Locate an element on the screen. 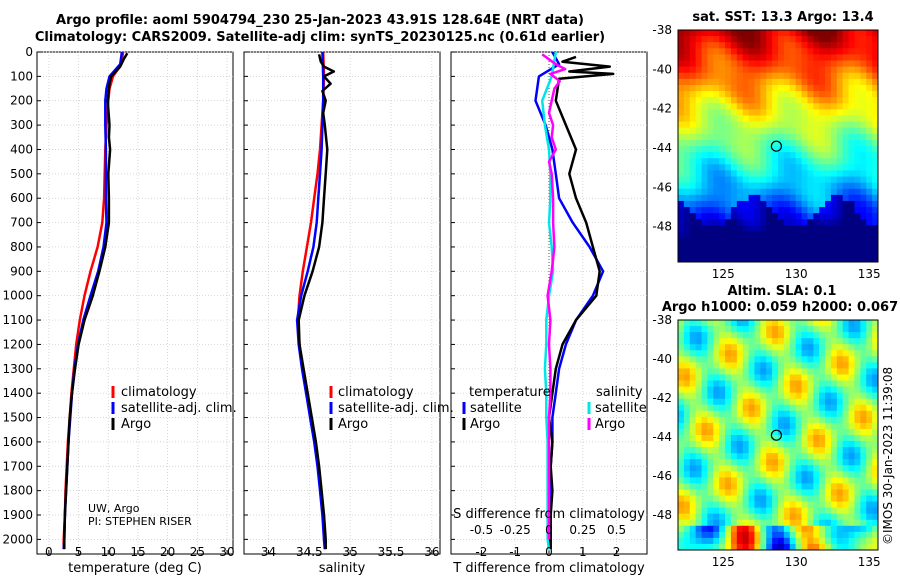  sla-map-title-line1: Altim. SLA: 0.1 is located at coordinates (782, 291).